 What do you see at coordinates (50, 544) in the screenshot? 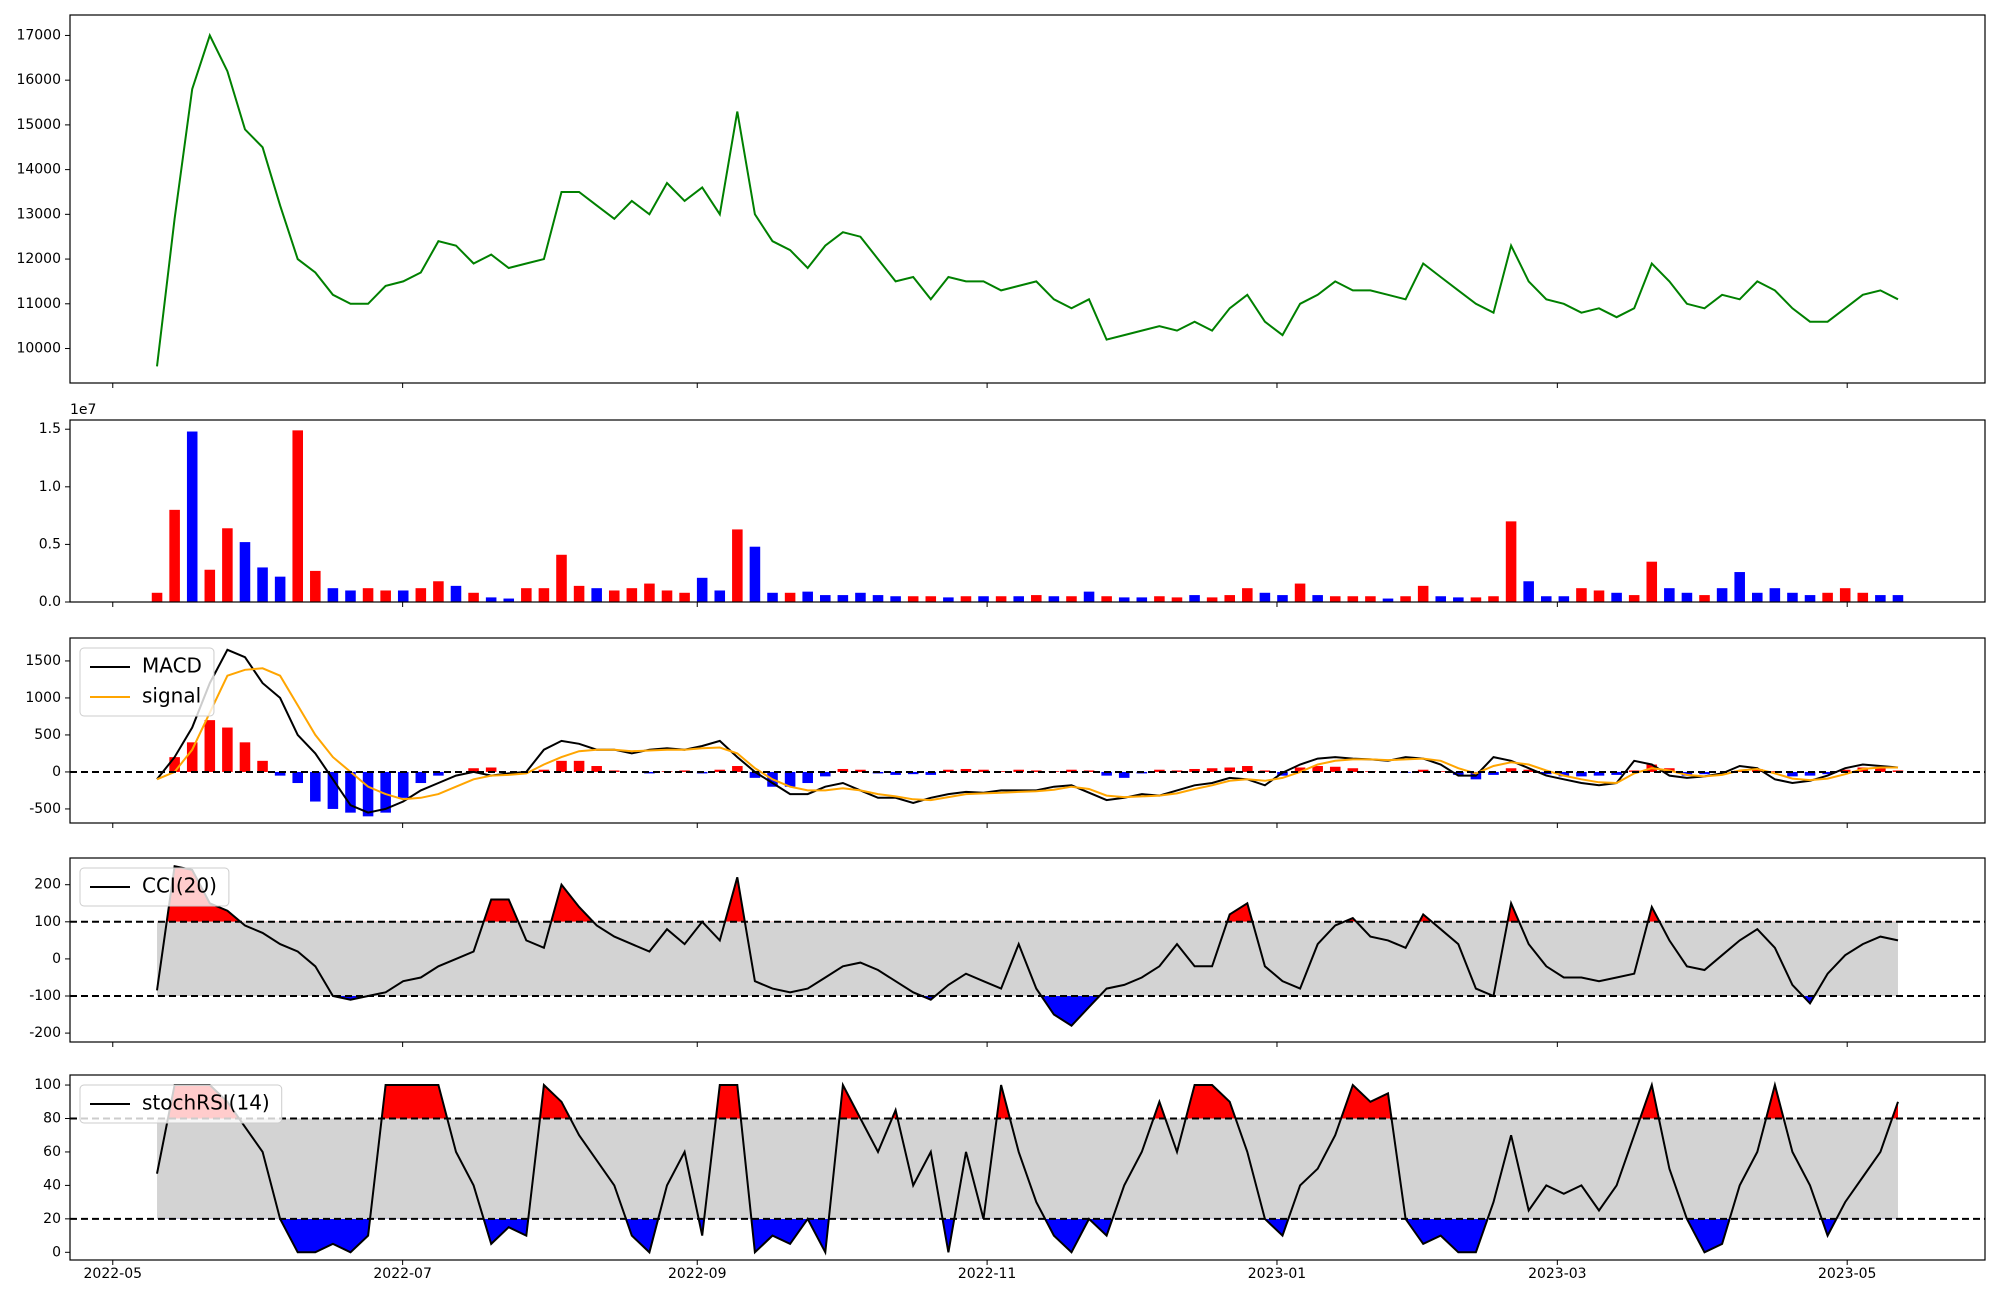
I see `y-tick-label: 0.5` at bounding box center [50, 544].